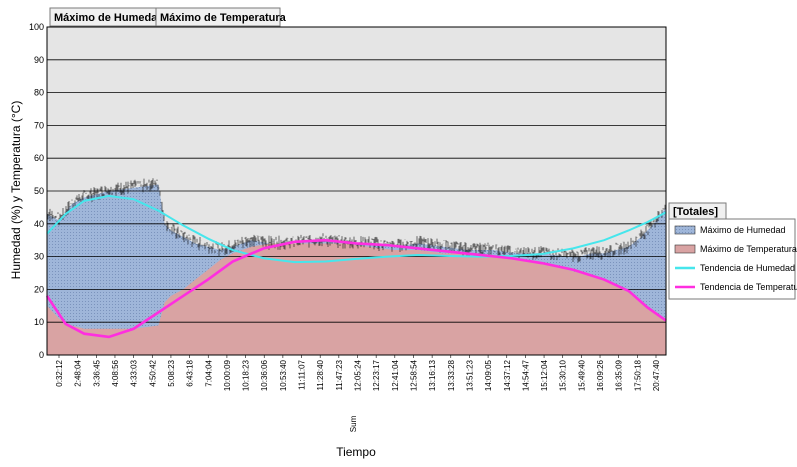  I want to click on y-tick-label: 40, so click(39, 224).